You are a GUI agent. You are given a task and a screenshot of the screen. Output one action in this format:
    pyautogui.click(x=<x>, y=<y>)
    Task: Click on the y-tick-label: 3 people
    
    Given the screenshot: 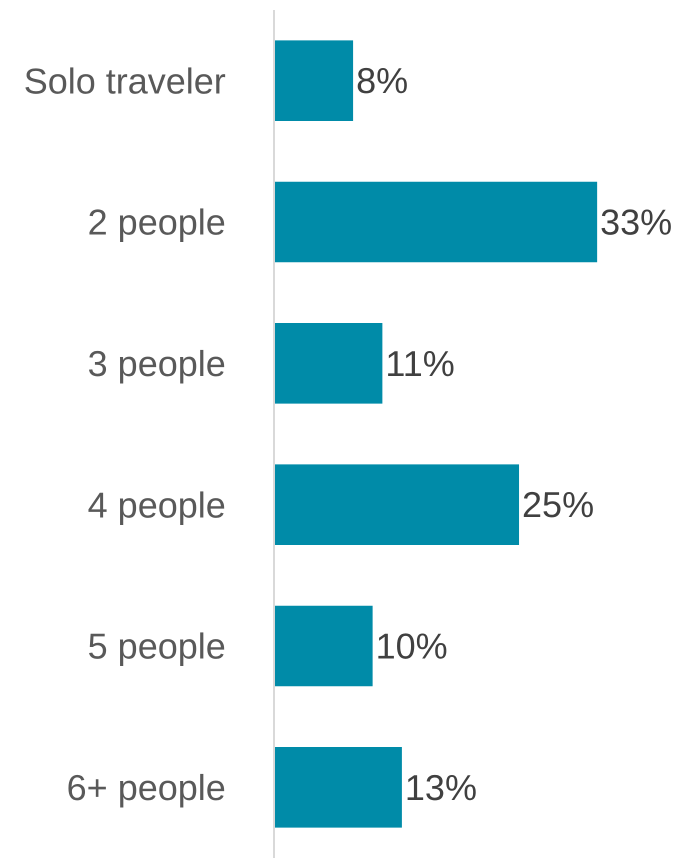 What is the action you would take?
    pyautogui.click(x=157, y=363)
    